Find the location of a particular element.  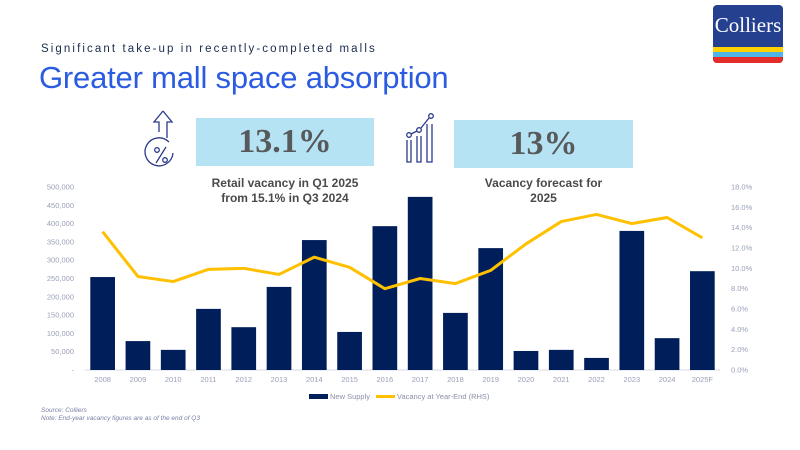

left-axis-tick-label: 150,000 is located at coordinates (60, 315).